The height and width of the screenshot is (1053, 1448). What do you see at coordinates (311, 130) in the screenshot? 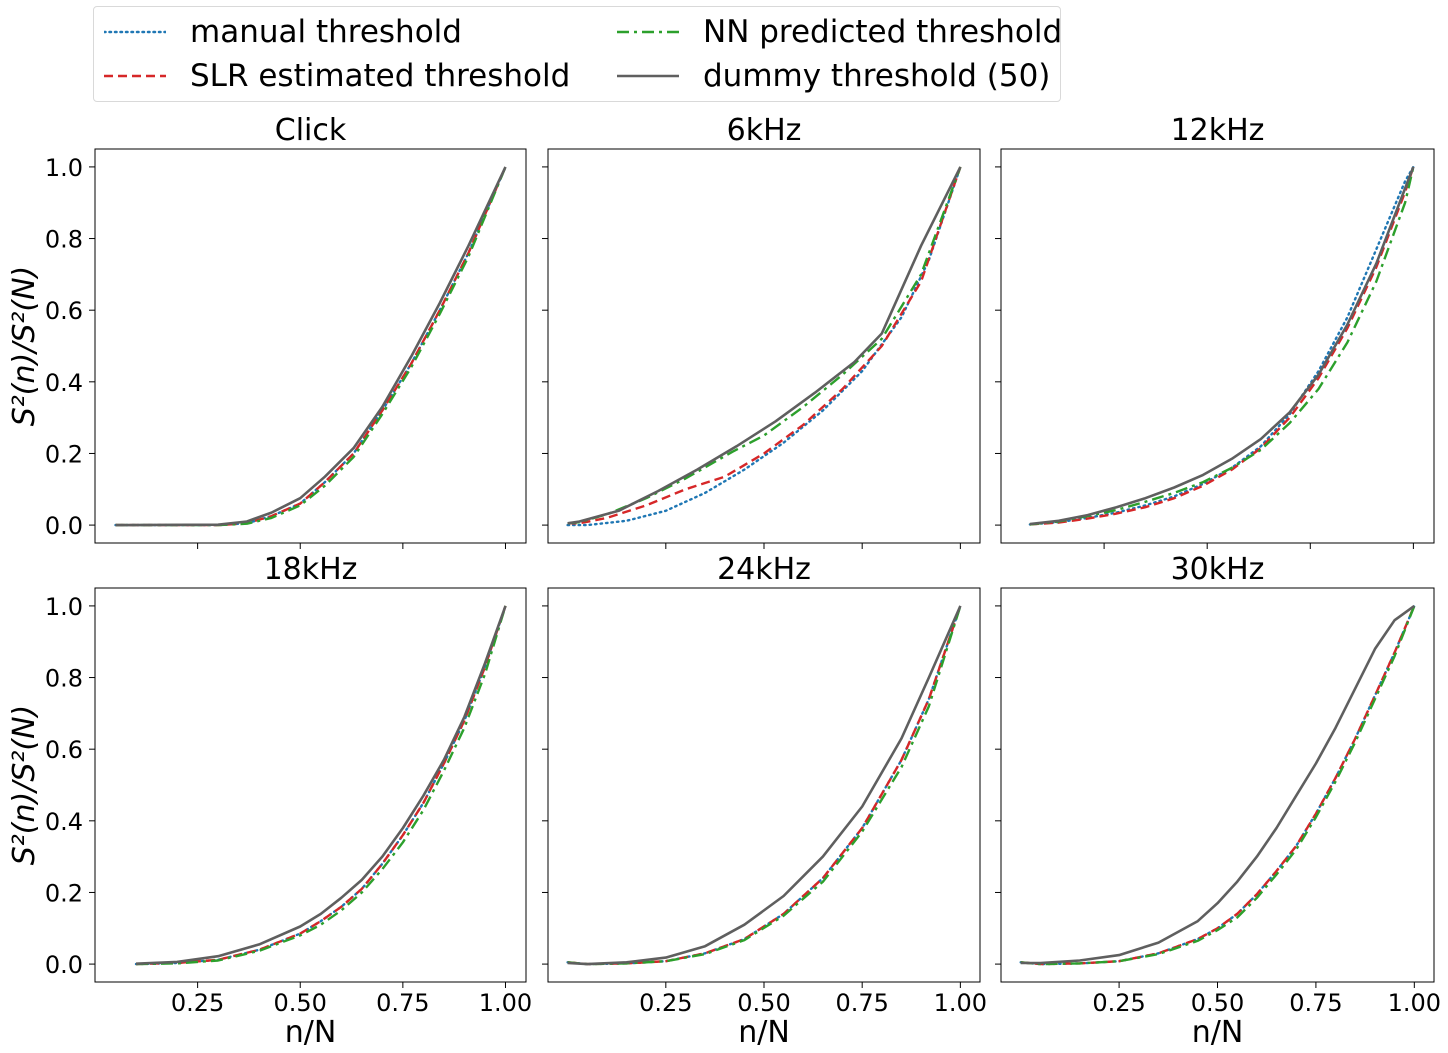
I see `panel-title: Click` at bounding box center [311, 130].